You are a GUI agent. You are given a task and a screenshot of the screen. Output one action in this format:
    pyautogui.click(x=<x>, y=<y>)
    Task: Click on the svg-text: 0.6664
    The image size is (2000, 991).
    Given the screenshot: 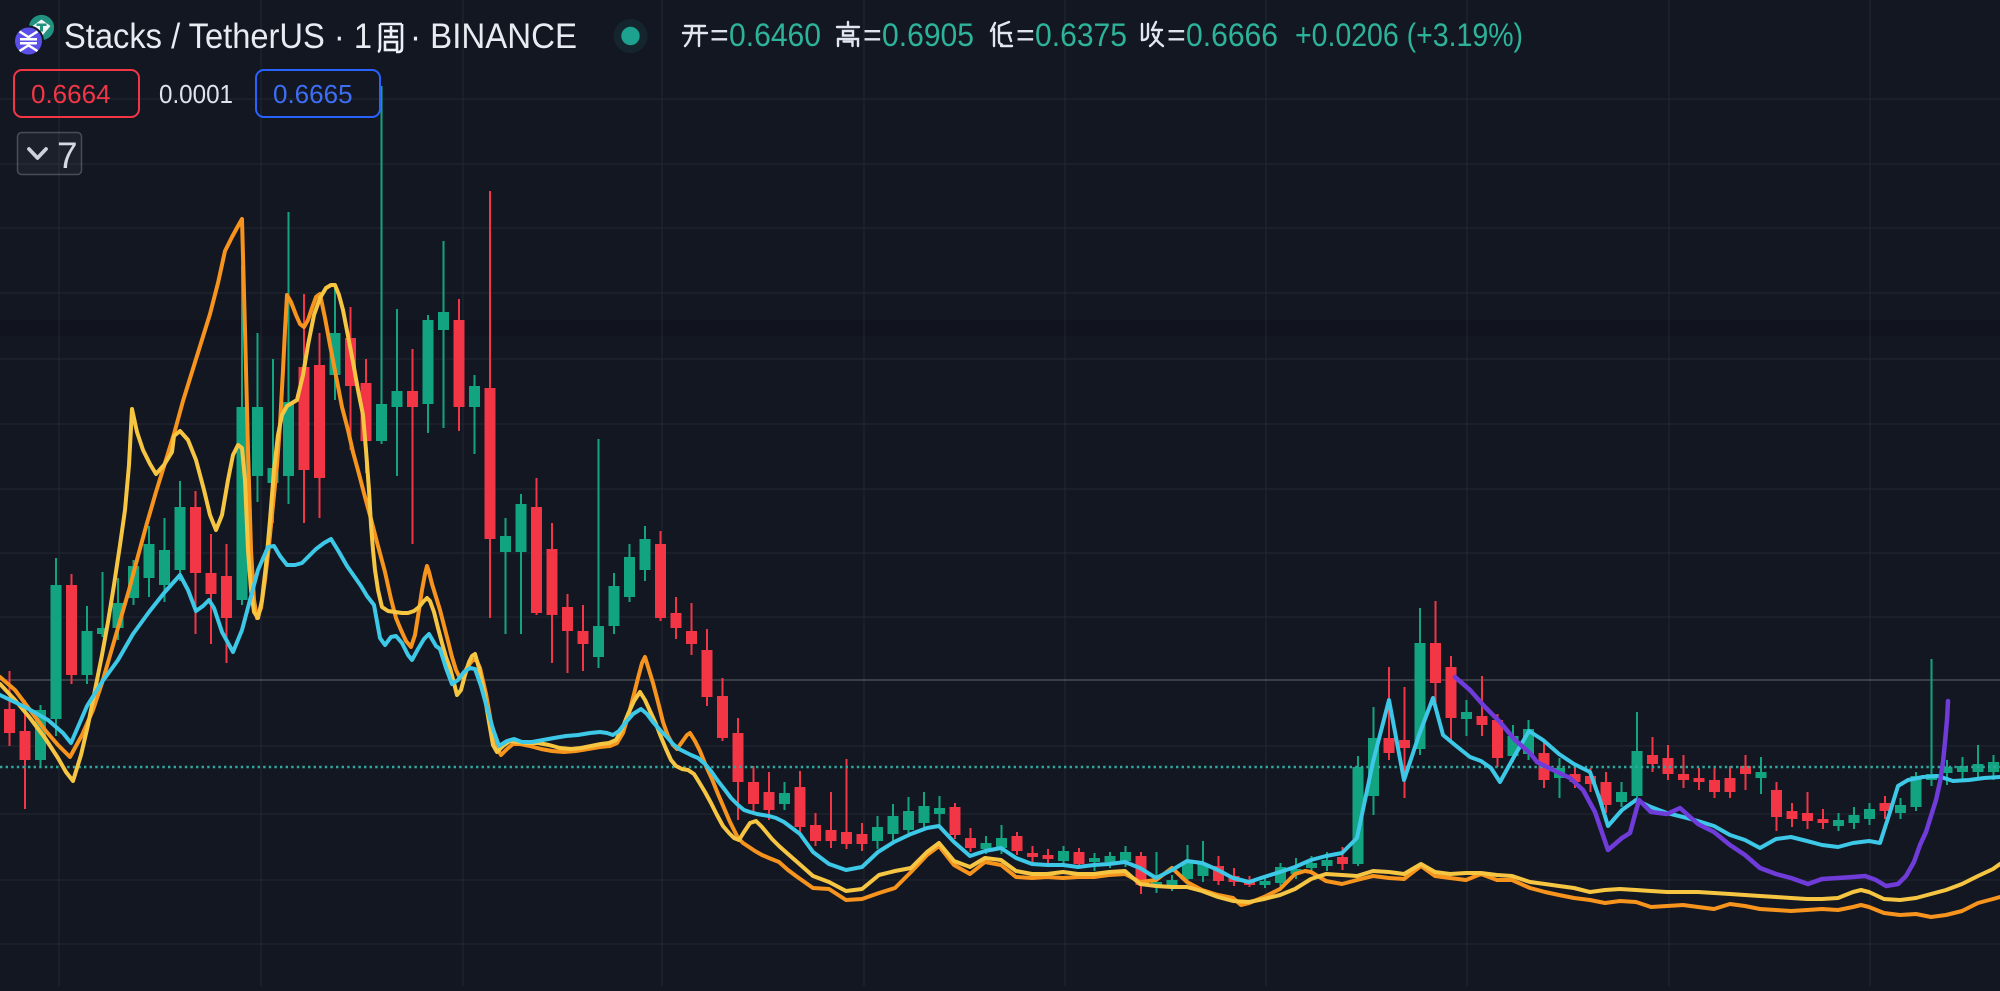 What is the action you would take?
    pyautogui.click(x=71, y=94)
    